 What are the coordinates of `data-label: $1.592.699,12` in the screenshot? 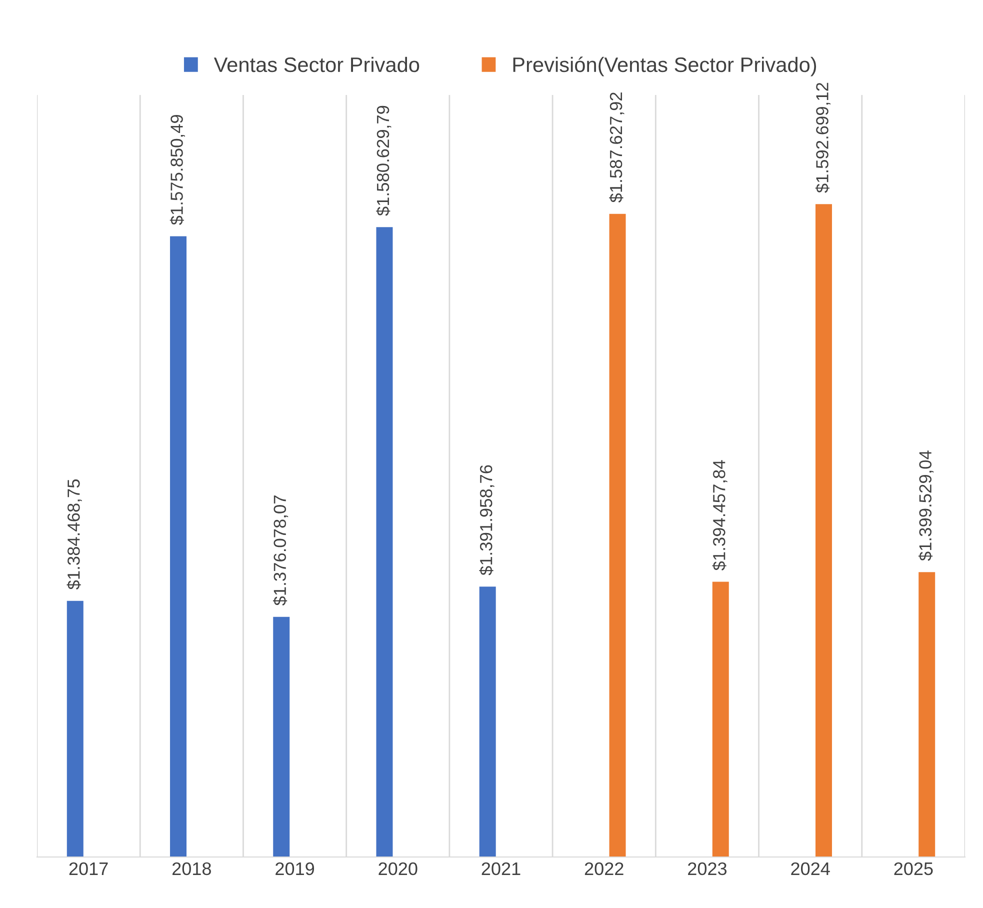 It's located at (822, 137).